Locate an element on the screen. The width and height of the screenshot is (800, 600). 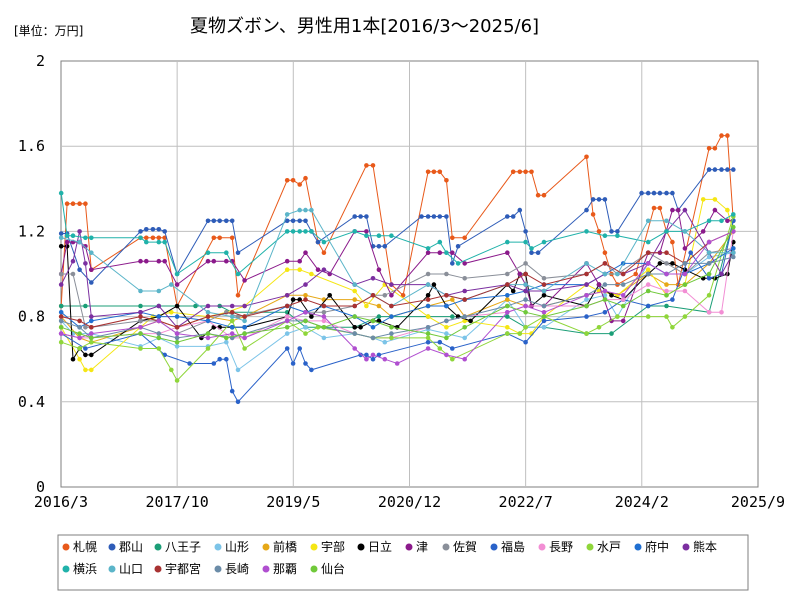
legend-item: 水戸 is located at coordinates (603, 547).